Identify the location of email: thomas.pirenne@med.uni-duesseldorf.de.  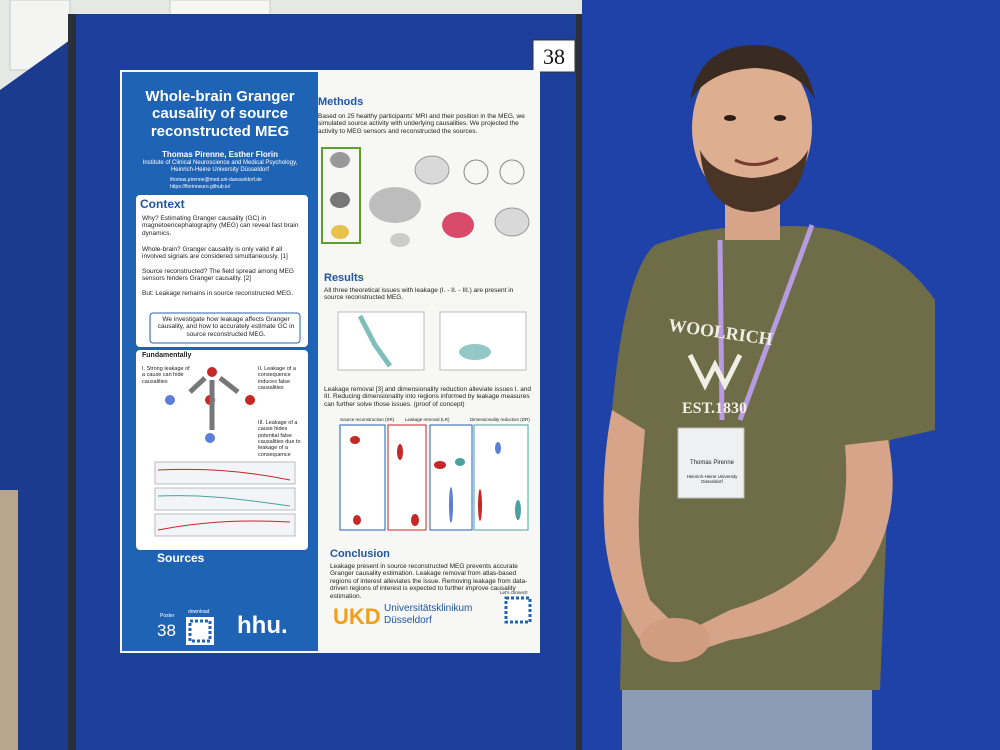
(216, 180).